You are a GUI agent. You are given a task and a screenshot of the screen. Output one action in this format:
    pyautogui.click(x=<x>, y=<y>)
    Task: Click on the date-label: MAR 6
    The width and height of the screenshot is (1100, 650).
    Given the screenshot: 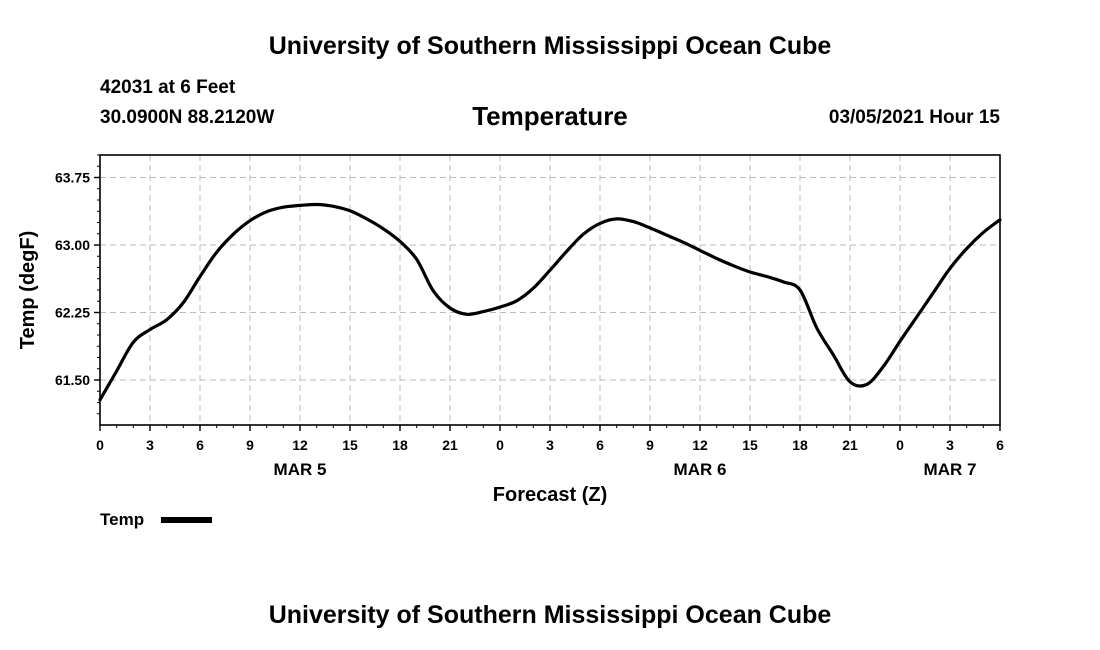 What is the action you would take?
    pyautogui.click(x=700, y=469)
    